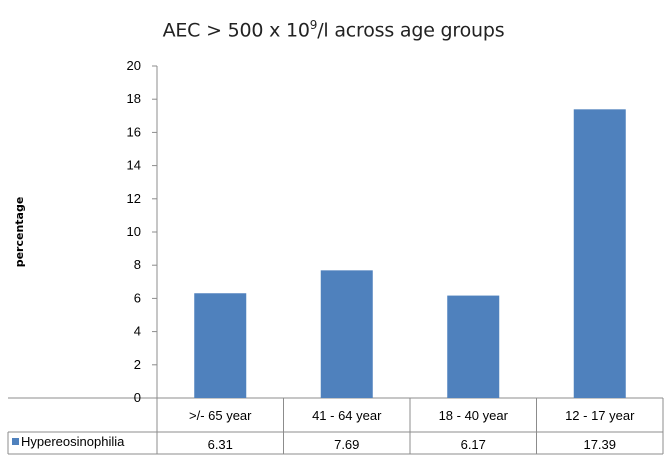 This screenshot has height=457, width=667. What do you see at coordinates (15, 441) in the screenshot?
I see `legend-swatch` at bounding box center [15, 441].